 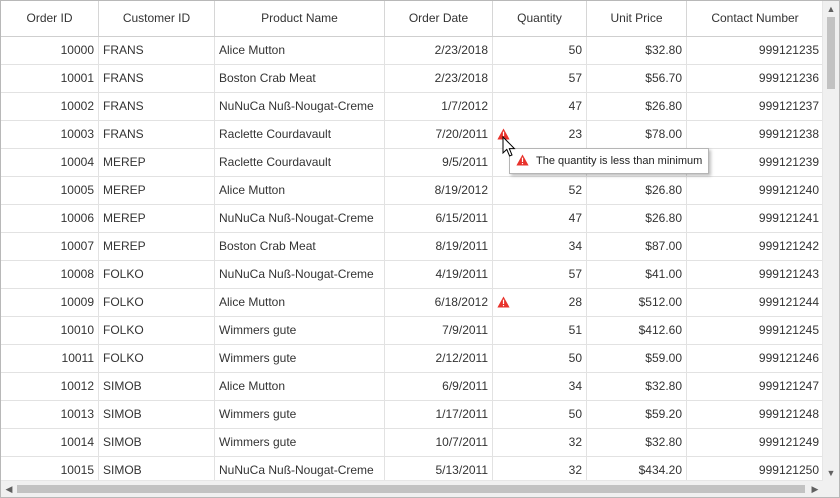 What do you see at coordinates (831, 473) in the screenshot?
I see `scroll-down-arrow-icon: ▼` at bounding box center [831, 473].